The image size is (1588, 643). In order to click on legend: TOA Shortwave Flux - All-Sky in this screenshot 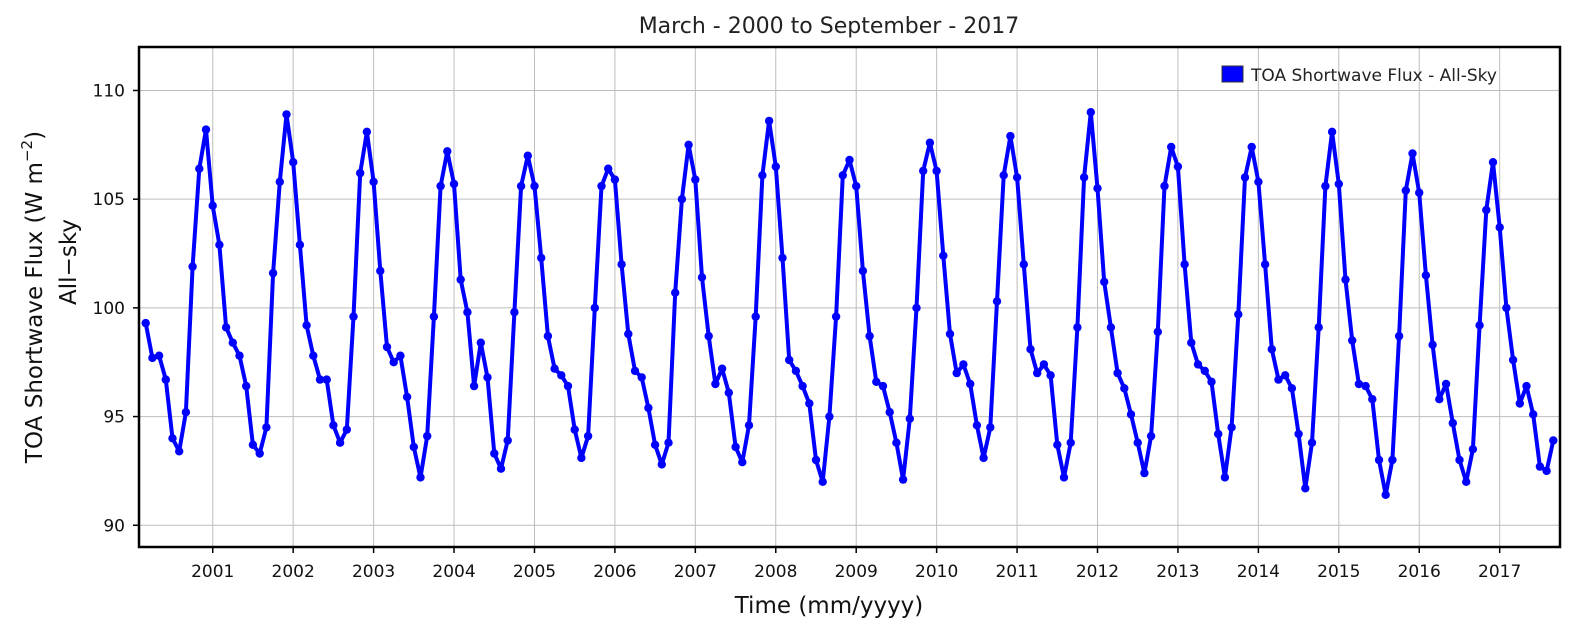, I will do `click(1359, 75)`.